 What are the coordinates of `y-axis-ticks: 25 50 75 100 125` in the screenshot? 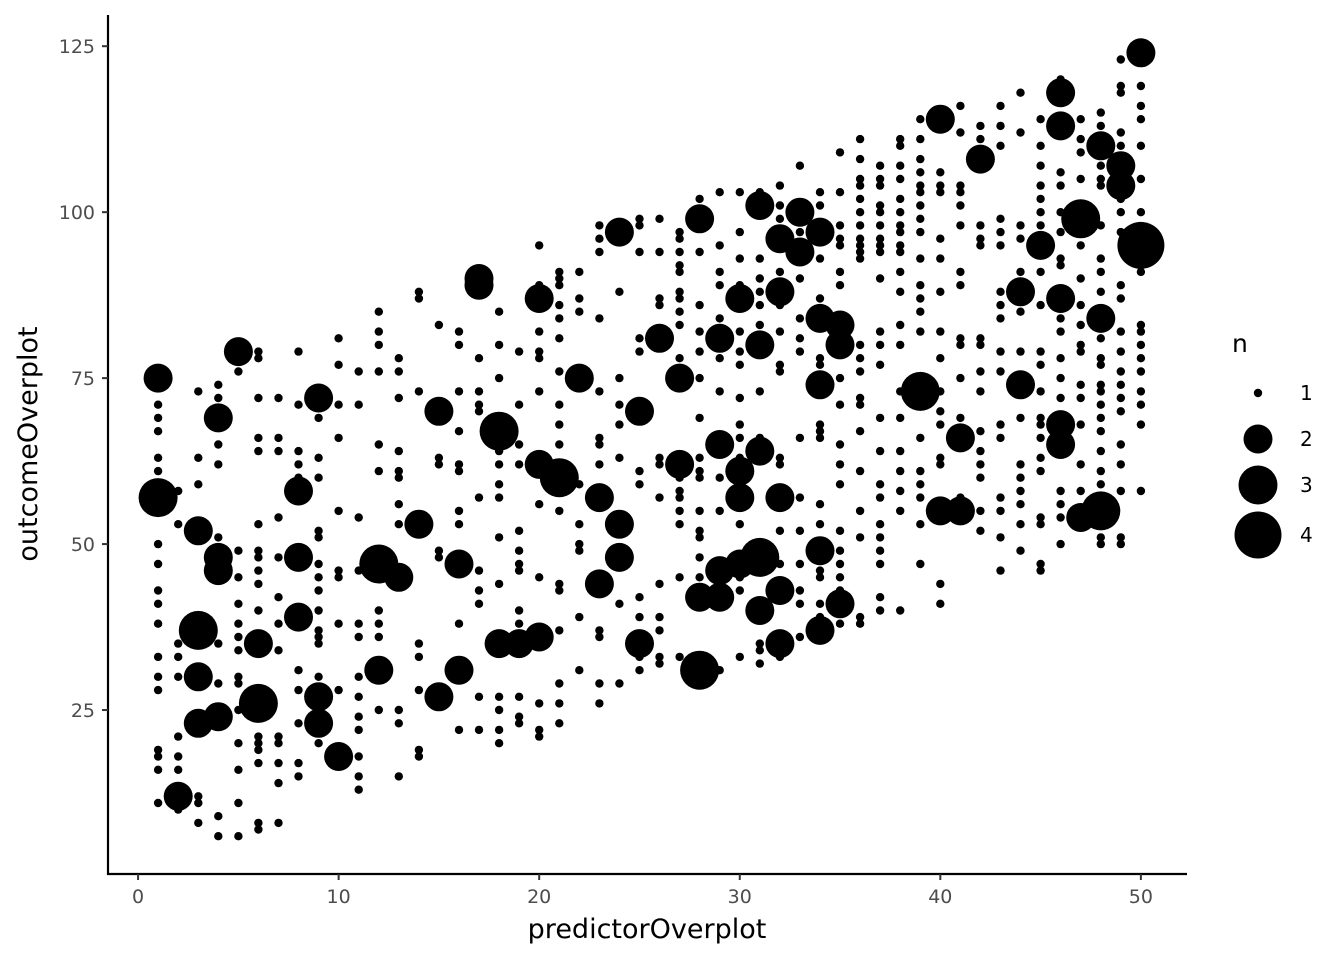 It's located at (83, 379).